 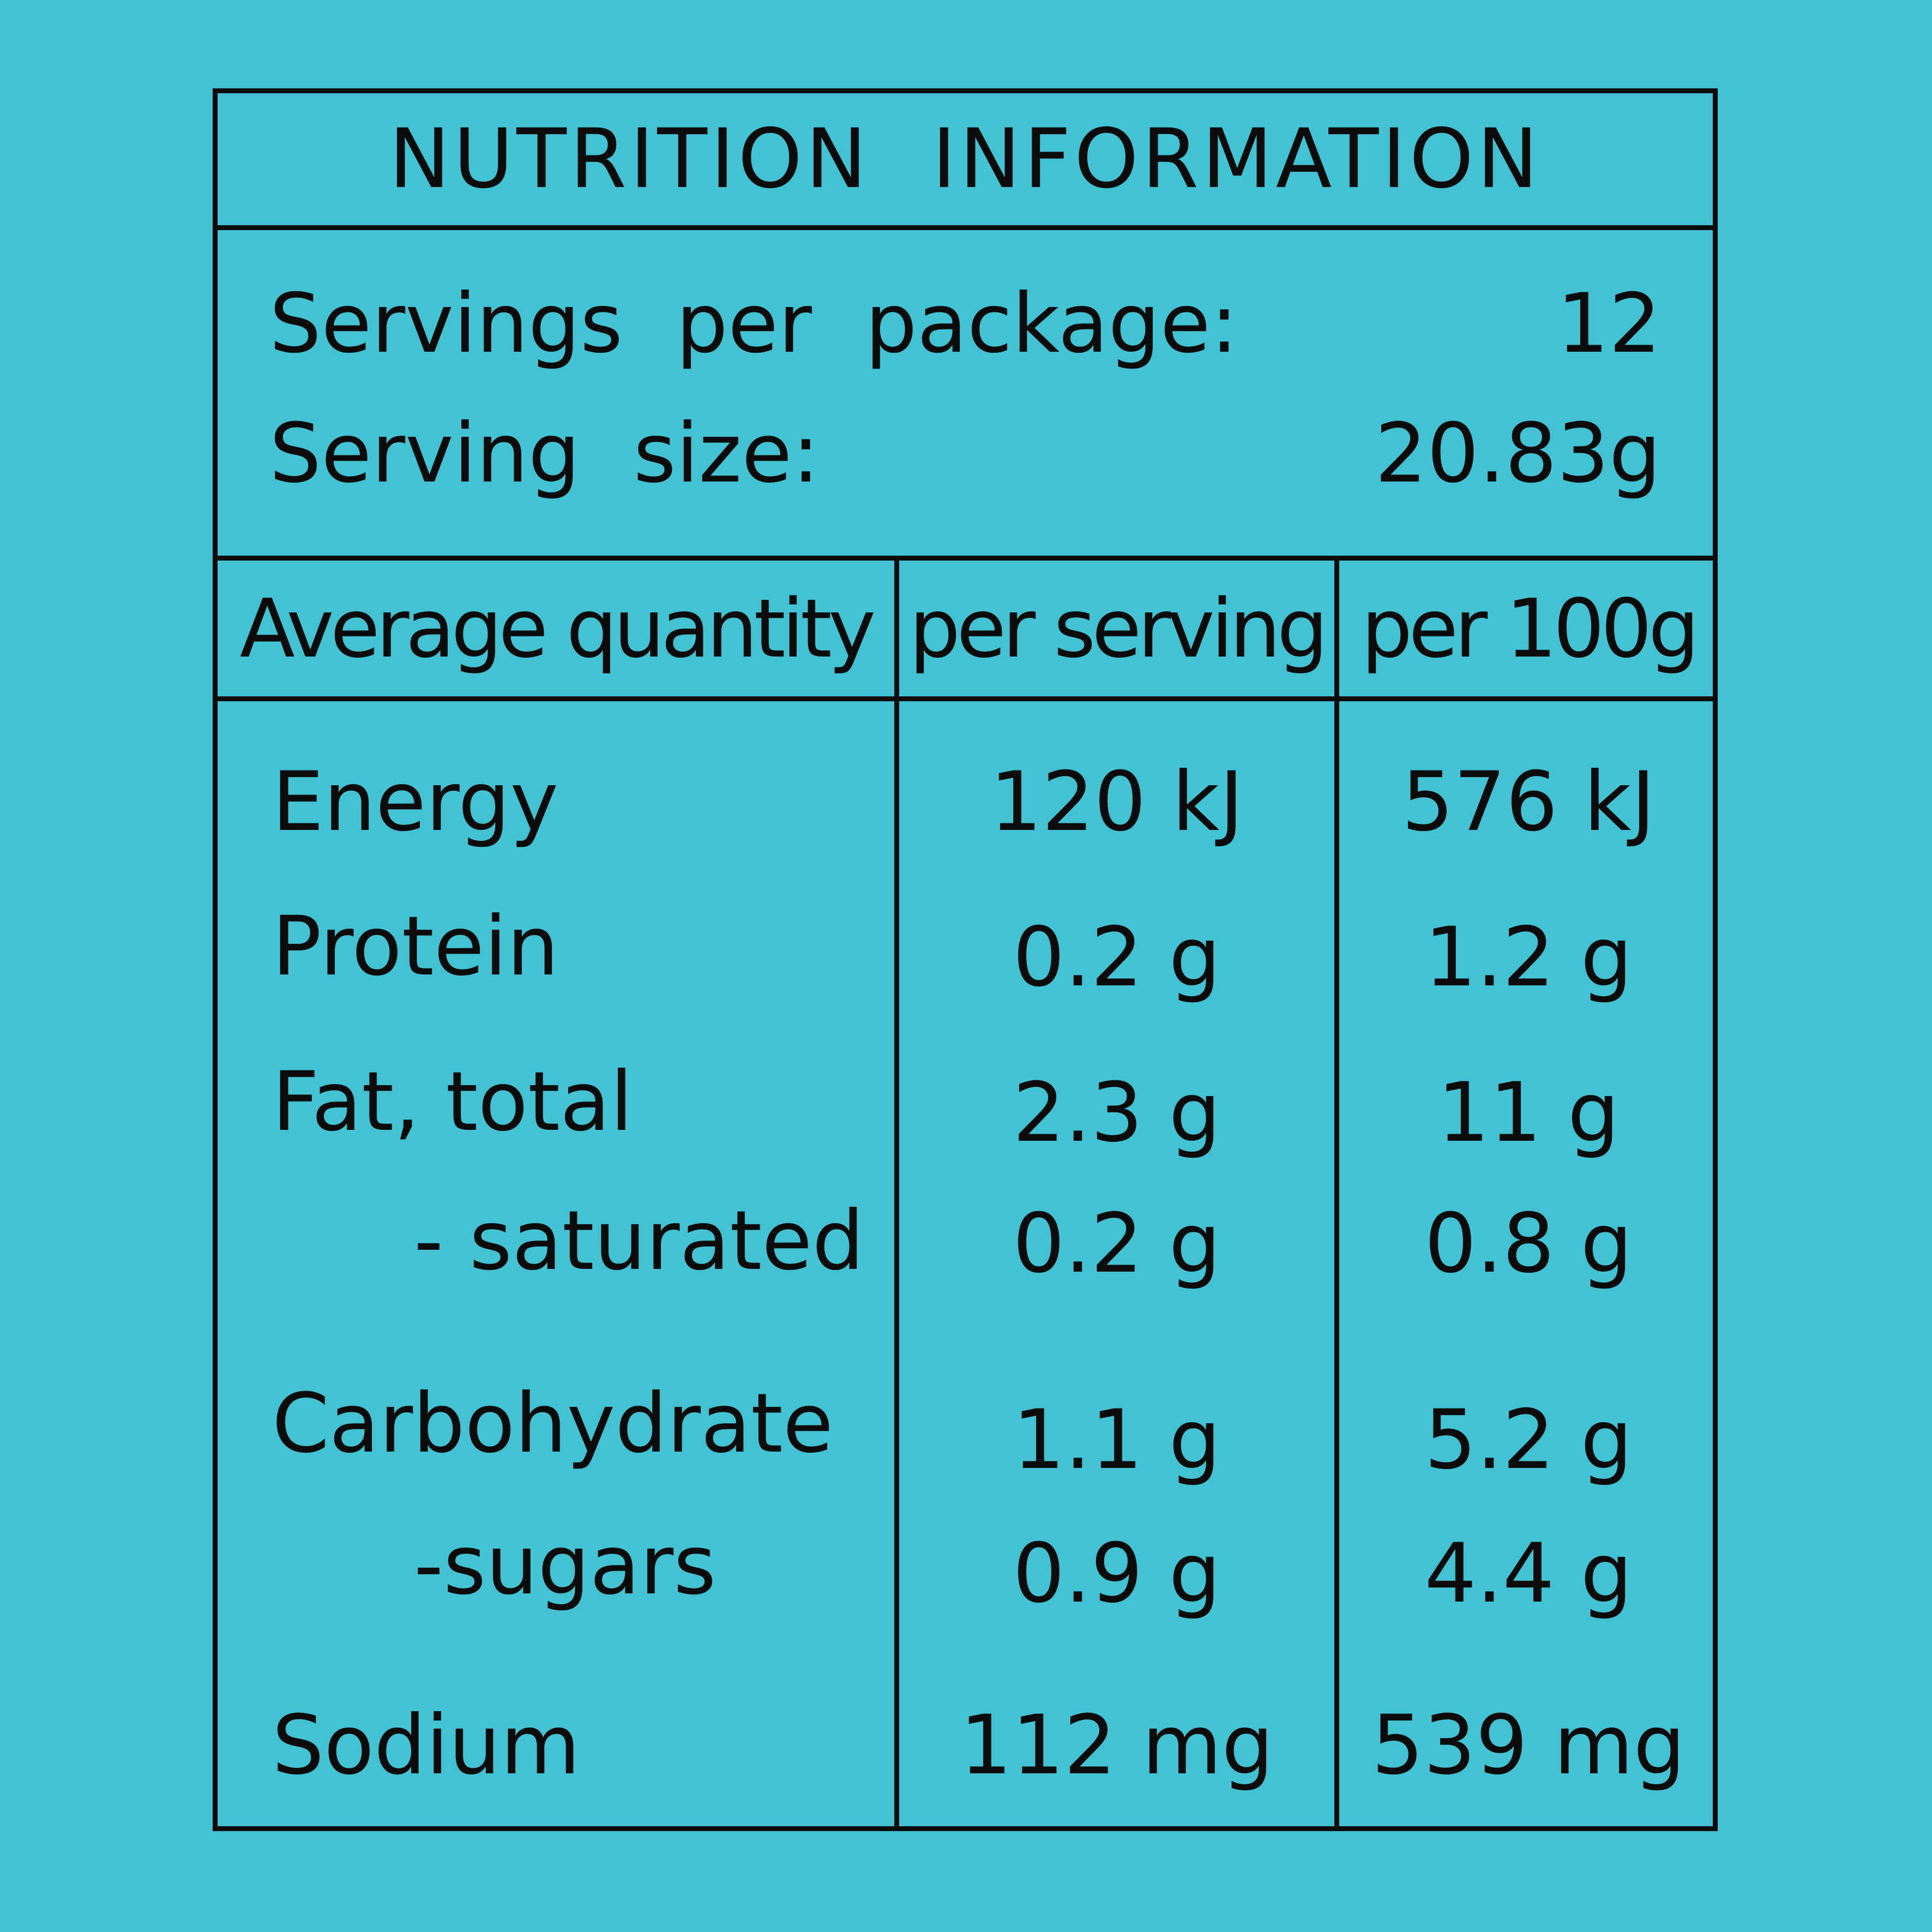 I want to click on row-label: Fat, total, so click(x=452, y=1102).